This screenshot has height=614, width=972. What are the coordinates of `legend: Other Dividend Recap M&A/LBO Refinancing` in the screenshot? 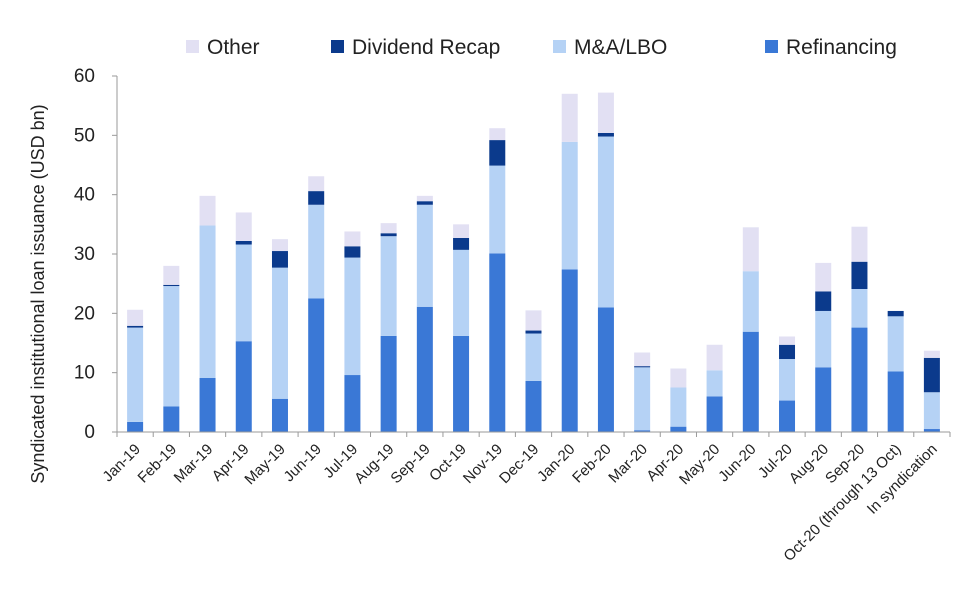 It's located at (541, 47).